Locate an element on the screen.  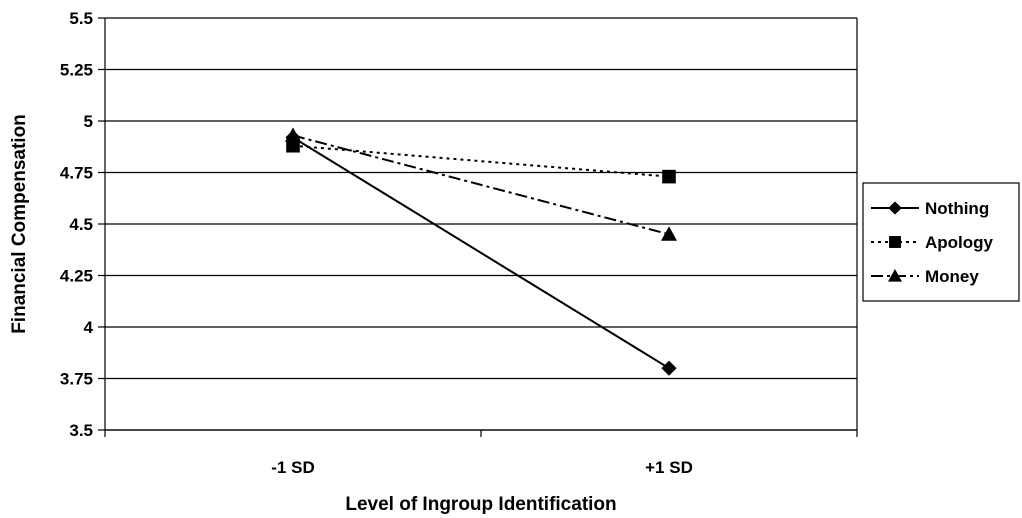
x-axis-title: Level of Ingroup Identification is located at coordinates (480, 504).